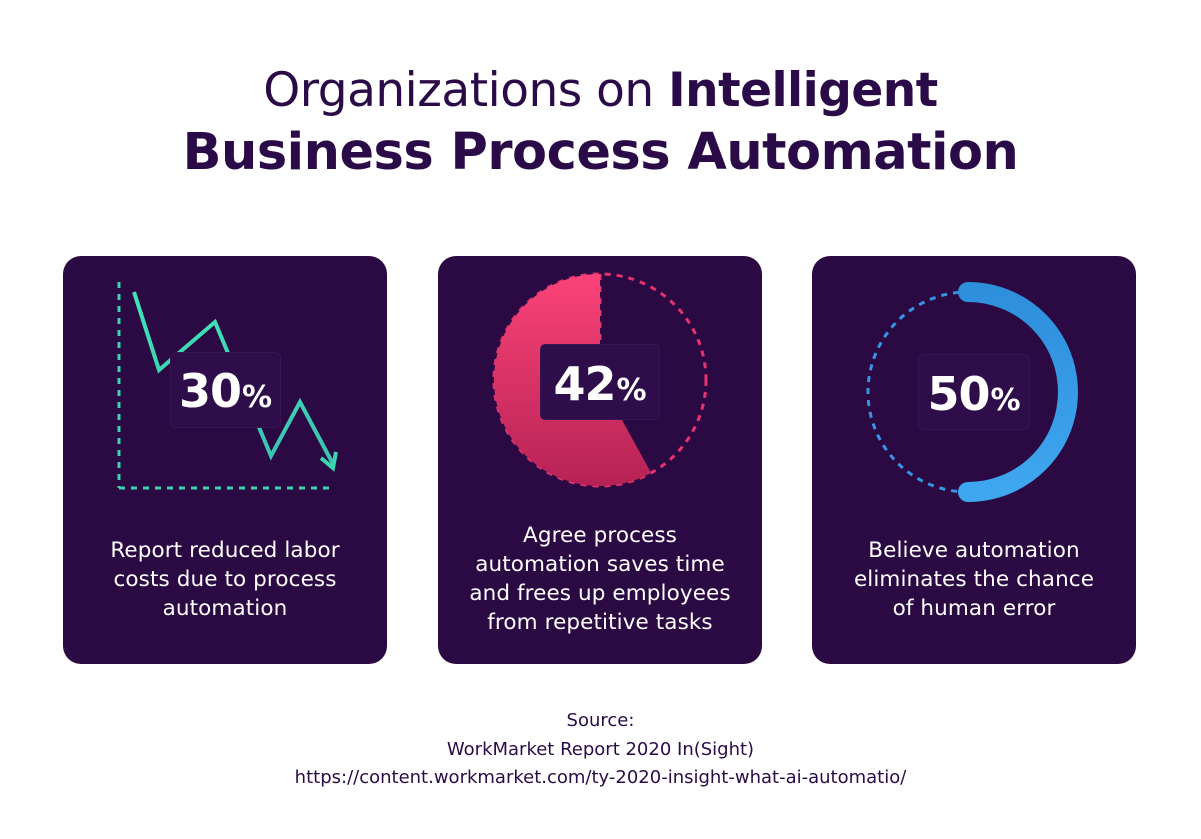 The height and width of the screenshot is (839, 1201). I want to click on stat-value-box: 42%, so click(600, 382).